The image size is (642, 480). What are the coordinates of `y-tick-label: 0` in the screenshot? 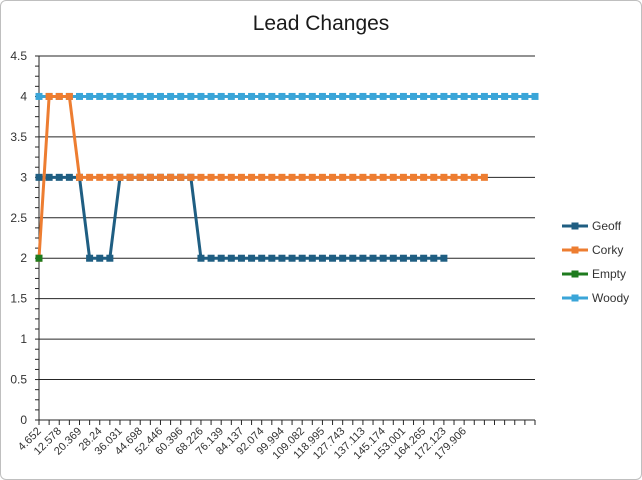 It's located at (23, 420).